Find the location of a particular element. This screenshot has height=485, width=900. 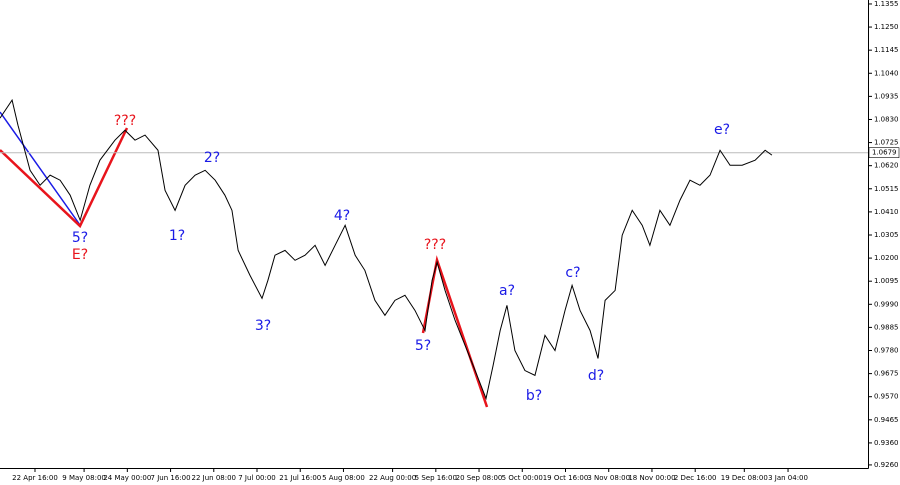

wave-label: d? is located at coordinates (596, 376).